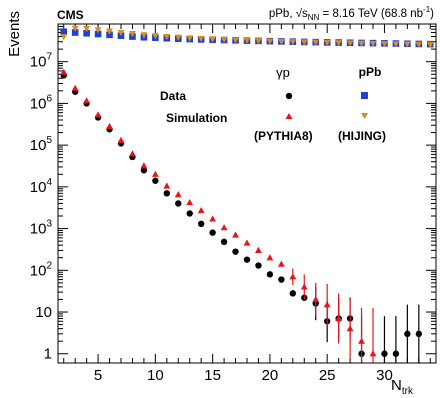  I want to click on x-axis-title: Ntrk, so click(402, 387).